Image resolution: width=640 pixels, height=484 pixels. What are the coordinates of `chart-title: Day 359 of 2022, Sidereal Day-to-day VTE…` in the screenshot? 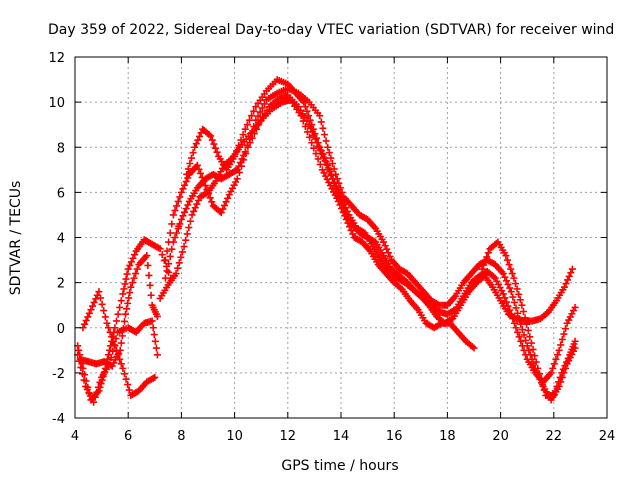 It's located at (331, 30).